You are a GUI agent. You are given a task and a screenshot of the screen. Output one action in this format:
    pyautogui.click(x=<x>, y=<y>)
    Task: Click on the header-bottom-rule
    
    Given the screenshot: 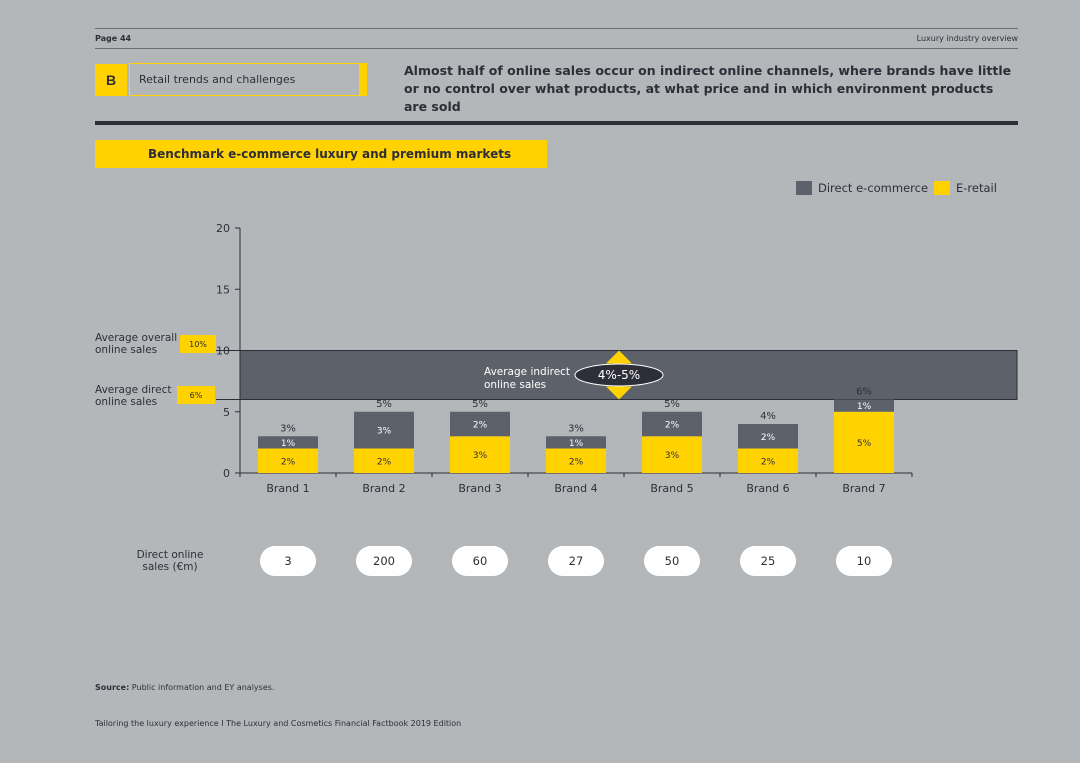 What is the action you would take?
    pyautogui.click(x=556, y=48)
    